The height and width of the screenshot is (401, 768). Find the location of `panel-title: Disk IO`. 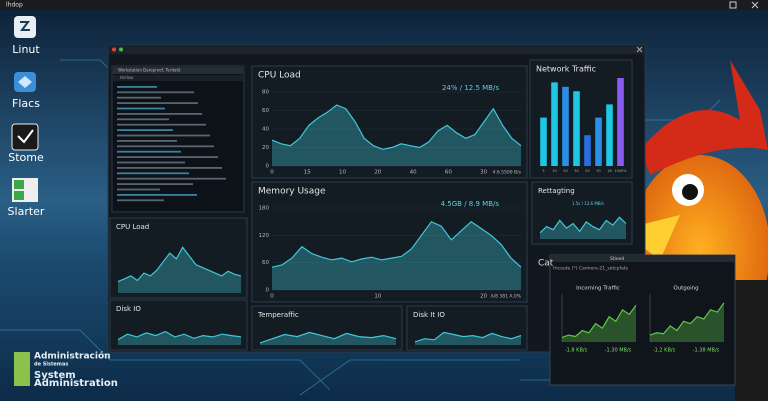

panel-title: Disk IO is located at coordinates (128, 309).